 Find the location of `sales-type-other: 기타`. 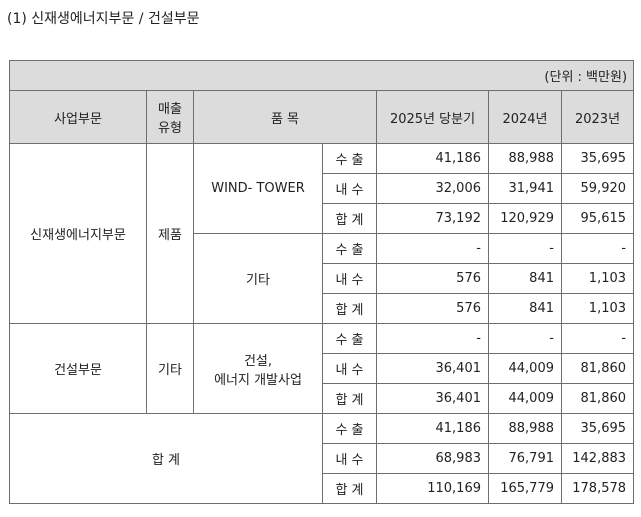

sales-type-other: 기타 is located at coordinates (170, 368).